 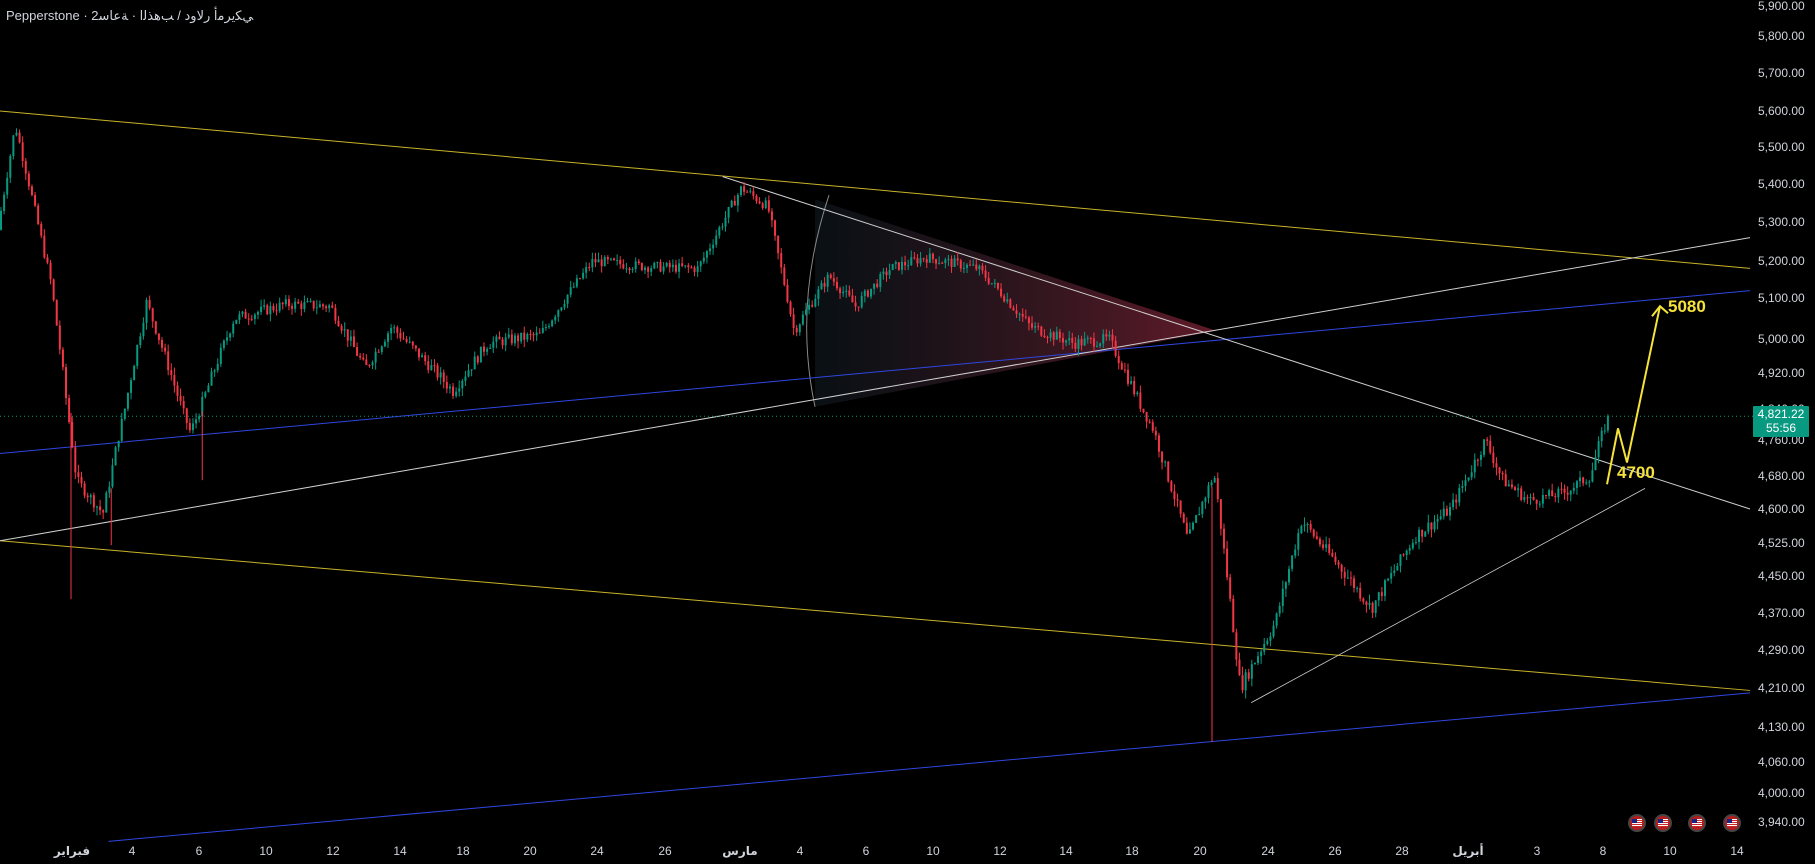 I want to click on y-tick-label: 4,210.00, so click(x=1781, y=688).